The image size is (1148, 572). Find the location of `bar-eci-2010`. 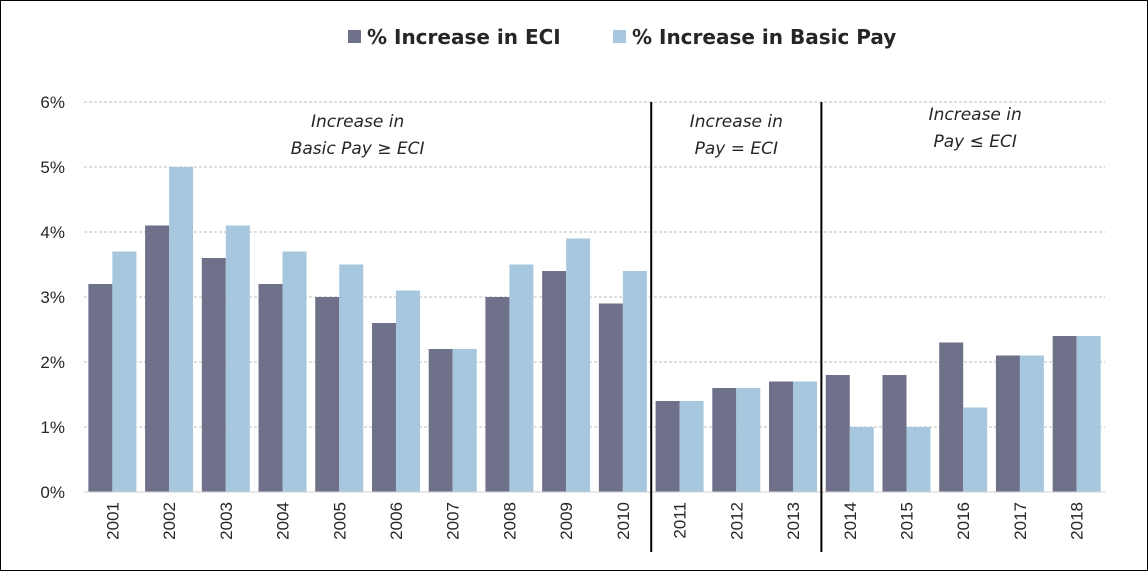

bar-eci-2010 is located at coordinates (610, 397).